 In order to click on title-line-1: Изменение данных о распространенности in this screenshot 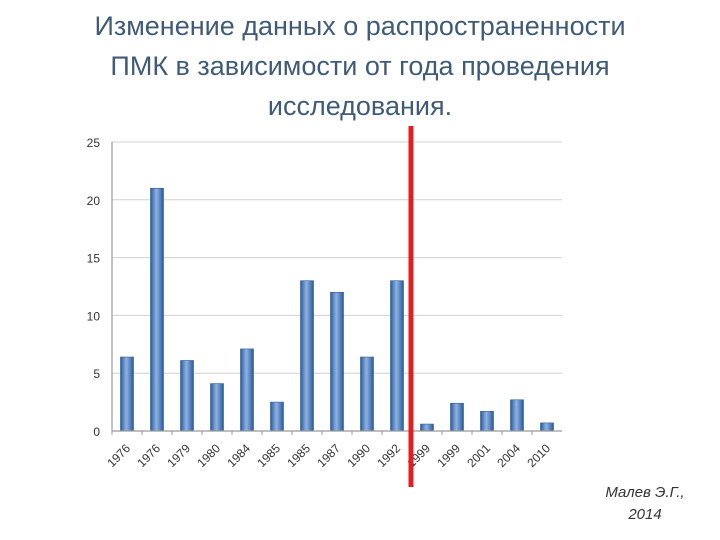, I will do `click(360, 26)`.